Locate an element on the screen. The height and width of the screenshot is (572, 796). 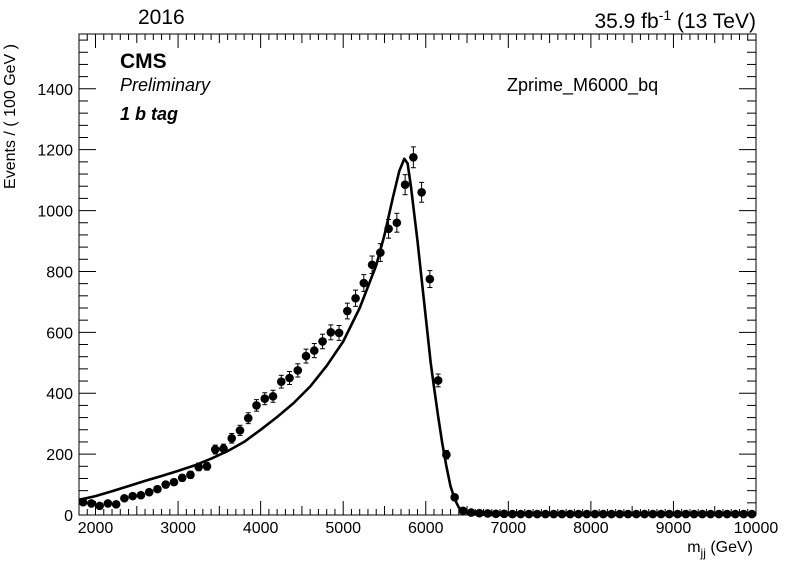
y-axis-title: Events / ( 100 GeV ) is located at coordinates (10, 116).